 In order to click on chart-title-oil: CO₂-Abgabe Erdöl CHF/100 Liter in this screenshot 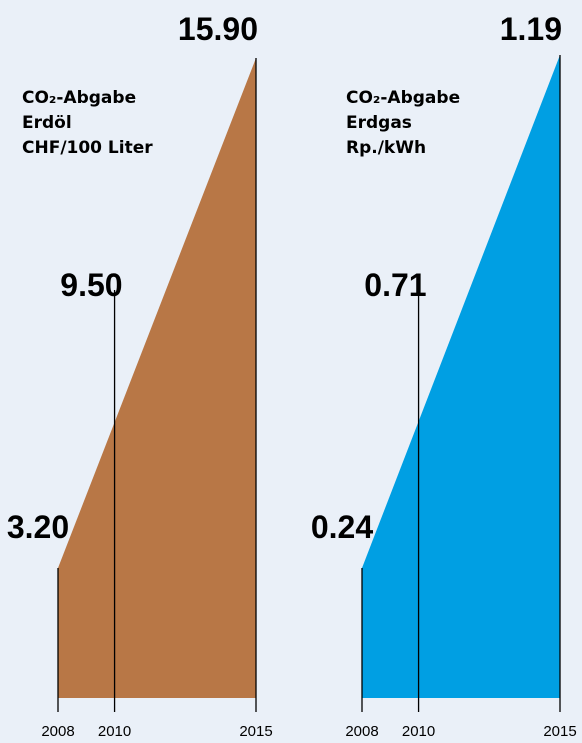, I will do `click(87, 123)`.